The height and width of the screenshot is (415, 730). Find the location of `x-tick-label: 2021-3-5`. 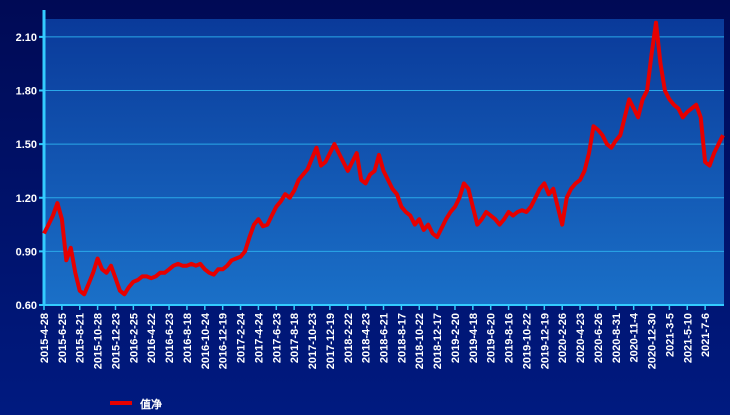

x-tick-label: 2021-3-5 is located at coordinates (670, 335).